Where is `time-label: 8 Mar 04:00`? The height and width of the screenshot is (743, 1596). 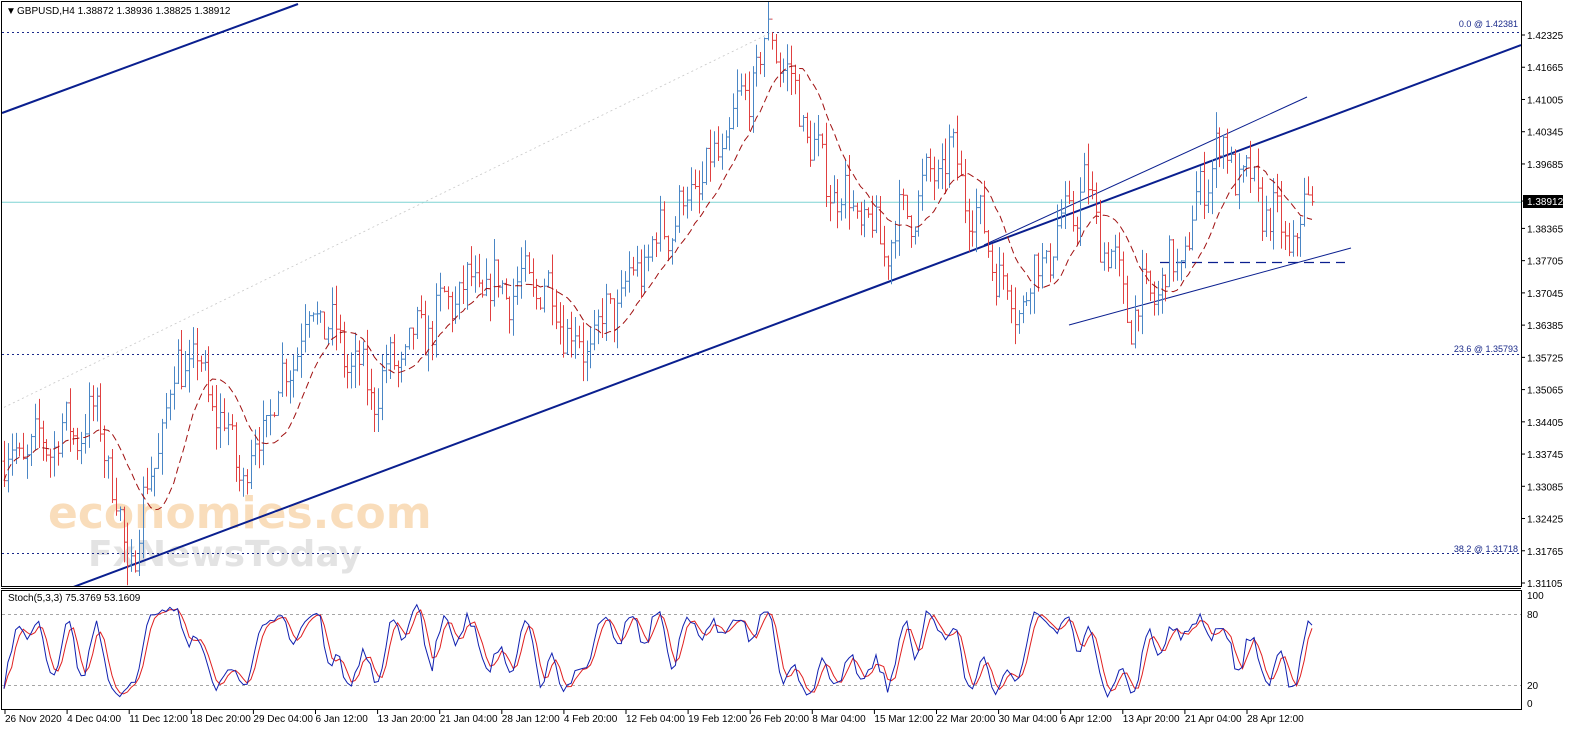
time-label: 8 Mar 04:00 is located at coordinates (839, 719).